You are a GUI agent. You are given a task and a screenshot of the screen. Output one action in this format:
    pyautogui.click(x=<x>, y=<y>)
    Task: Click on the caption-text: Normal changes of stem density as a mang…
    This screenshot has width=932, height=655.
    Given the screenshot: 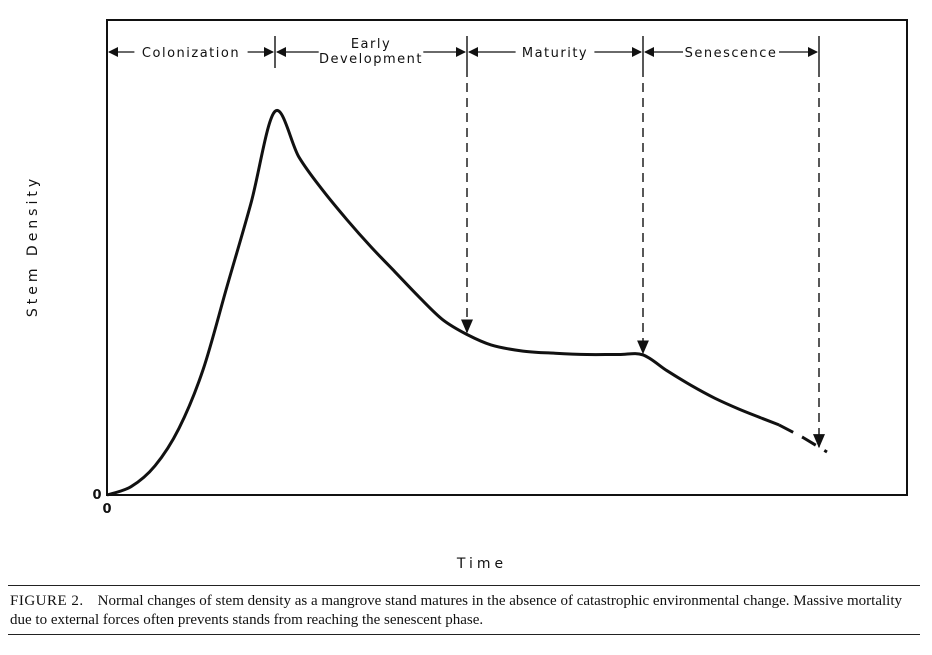 What is the action you would take?
    pyautogui.click(x=456, y=610)
    